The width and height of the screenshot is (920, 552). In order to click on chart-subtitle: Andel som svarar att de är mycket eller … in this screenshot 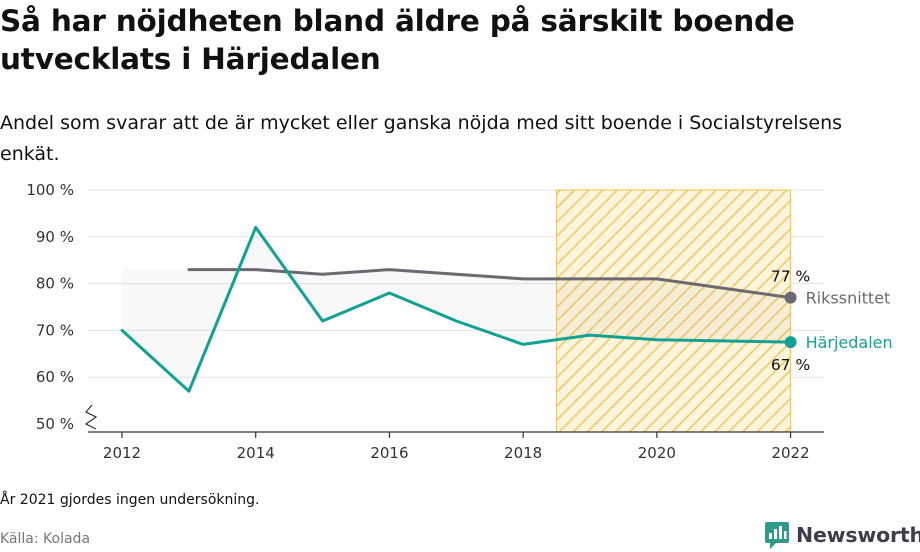, I will do `click(421, 138)`.